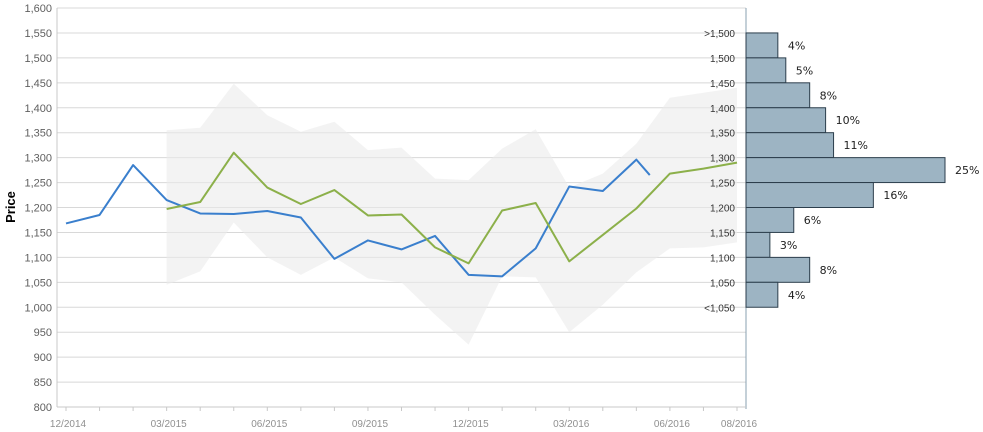 This screenshot has width=983, height=432. I want to click on x-tick-label: 03/2015, so click(169, 424).